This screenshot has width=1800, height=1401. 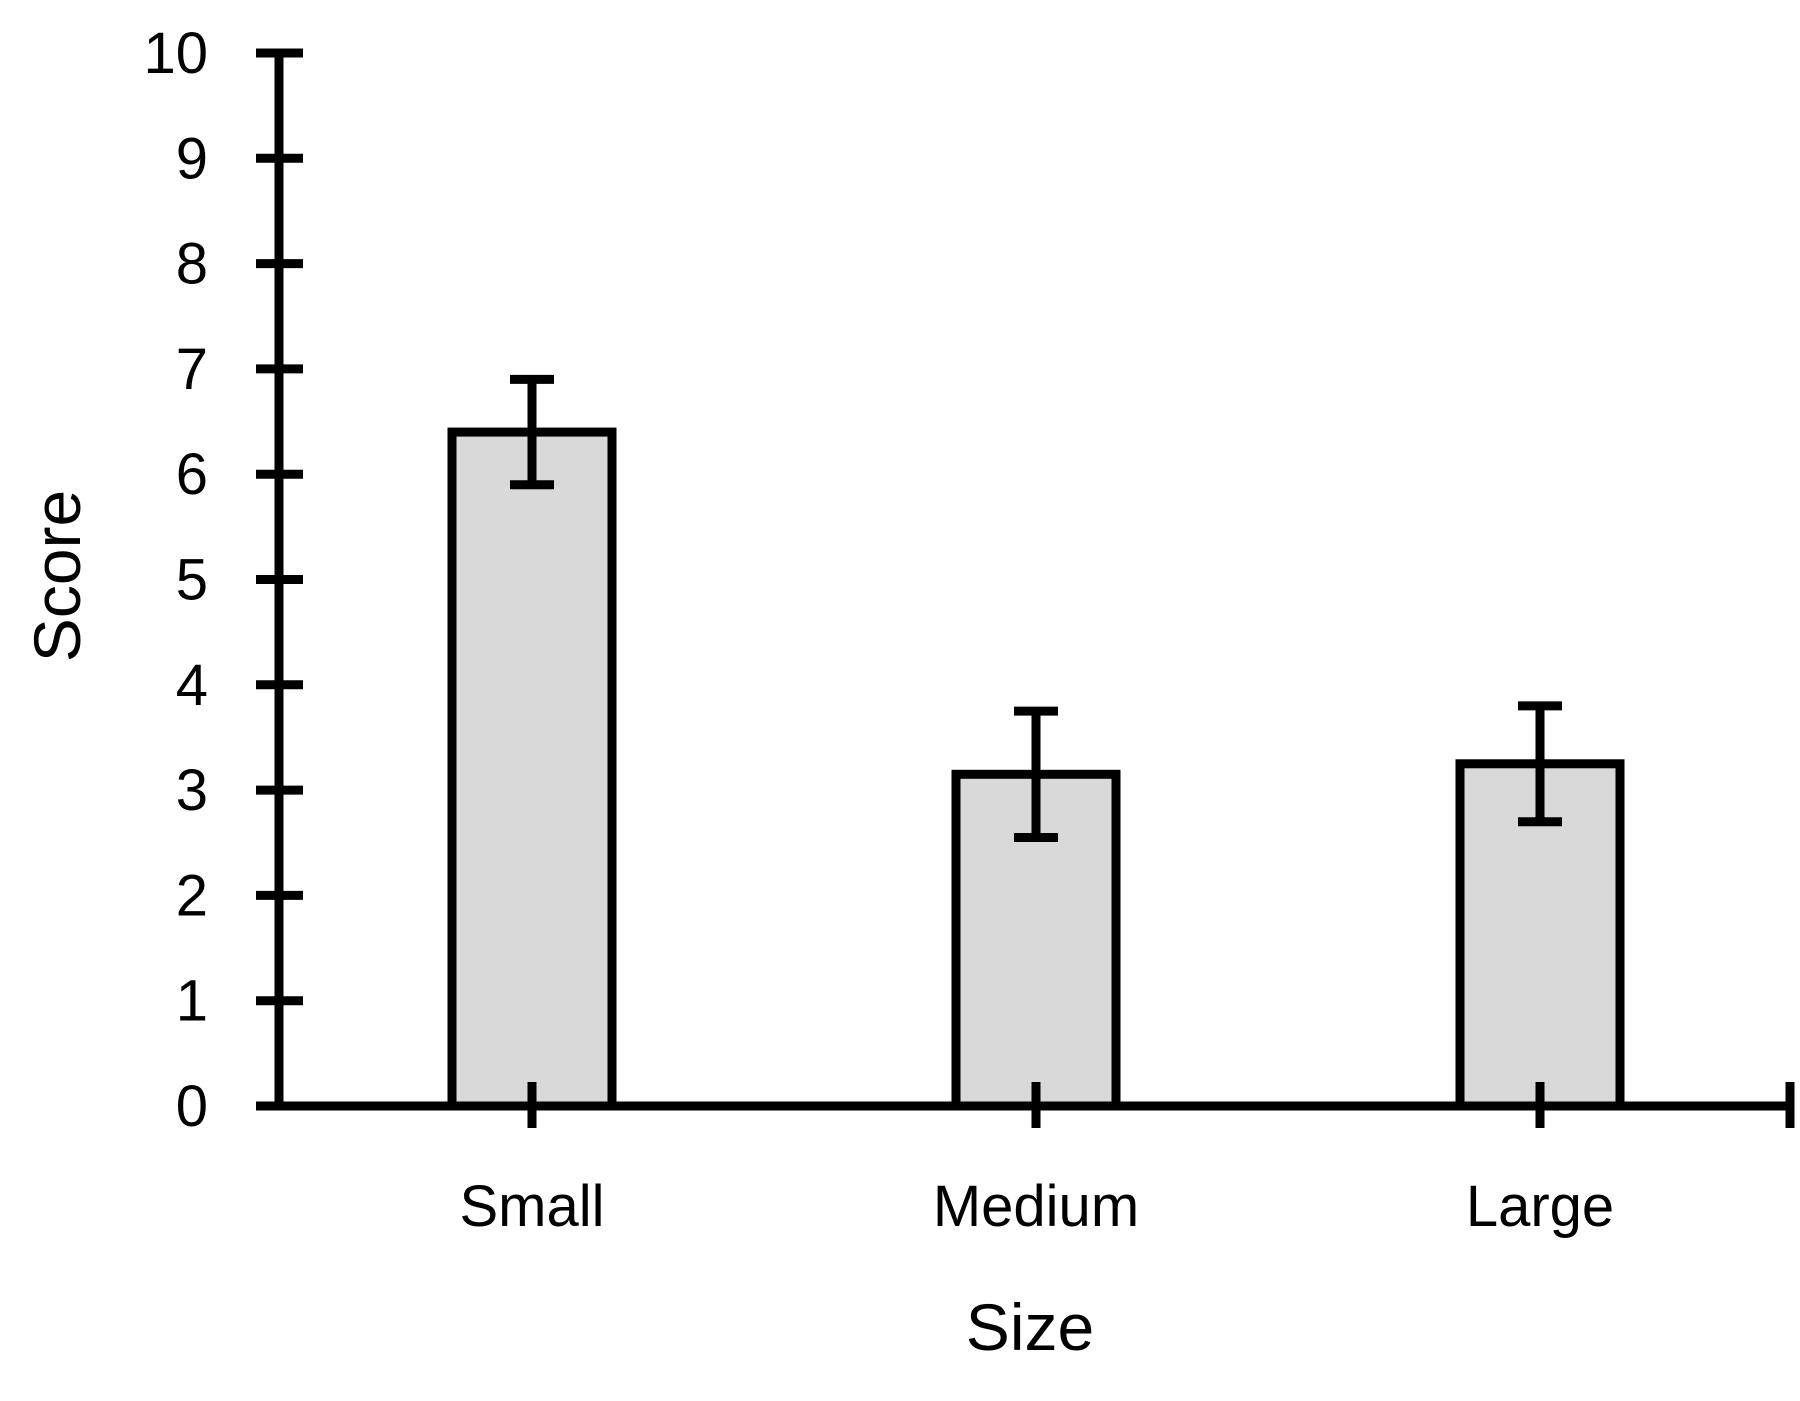 What do you see at coordinates (192, 474) in the screenshot?
I see `y-tick-label: 6` at bounding box center [192, 474].